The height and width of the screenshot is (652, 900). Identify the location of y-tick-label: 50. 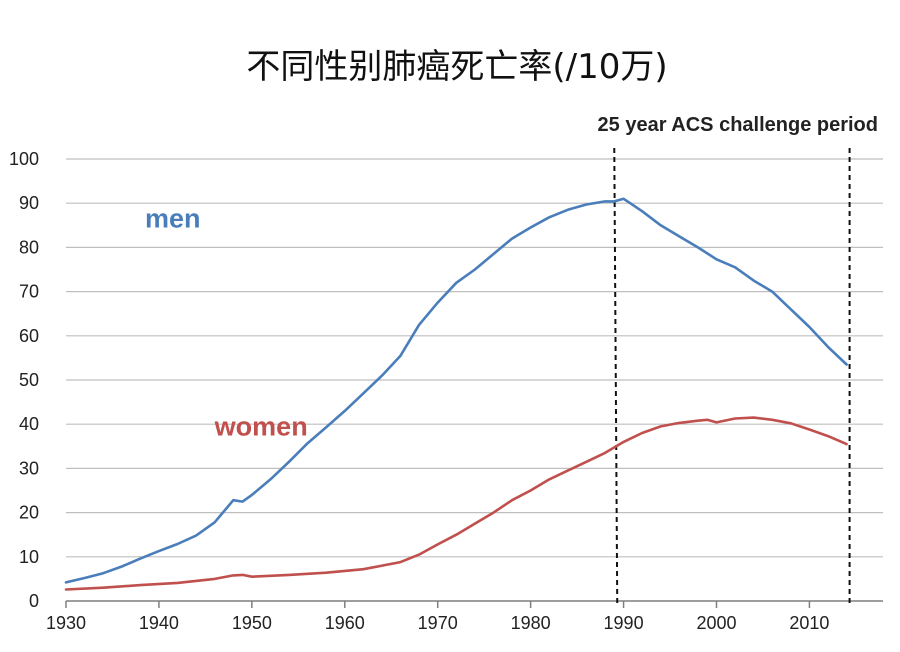
(29, 380).